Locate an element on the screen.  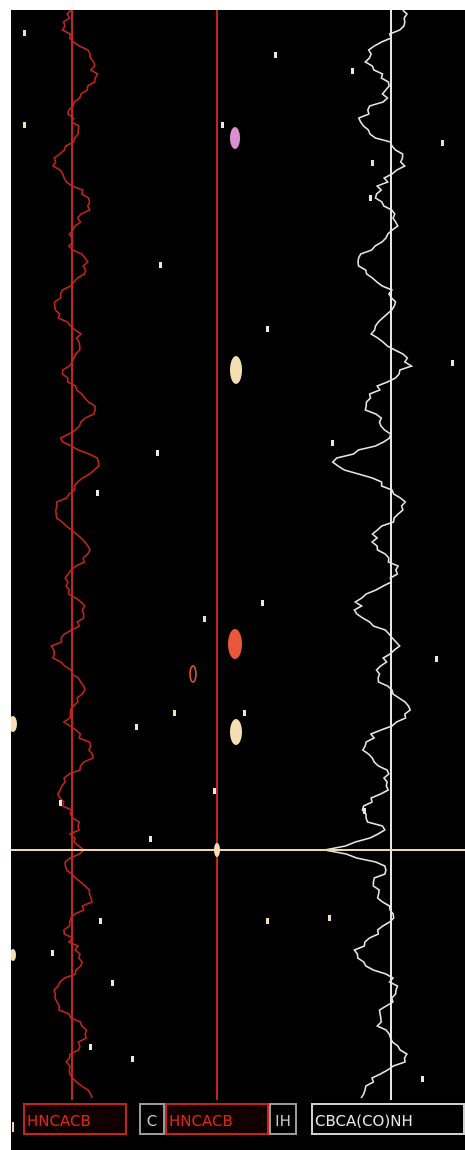
strip-label-ih: IH is located at coordinates (283, 1119).